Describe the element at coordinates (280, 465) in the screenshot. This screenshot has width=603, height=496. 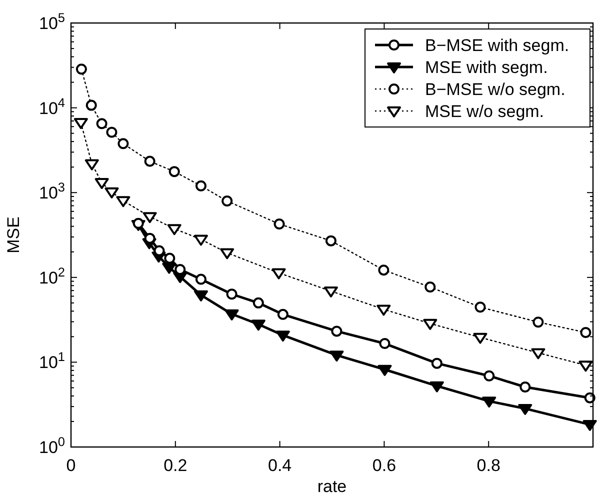
I see `x-tick-label: 0.4` at that location.